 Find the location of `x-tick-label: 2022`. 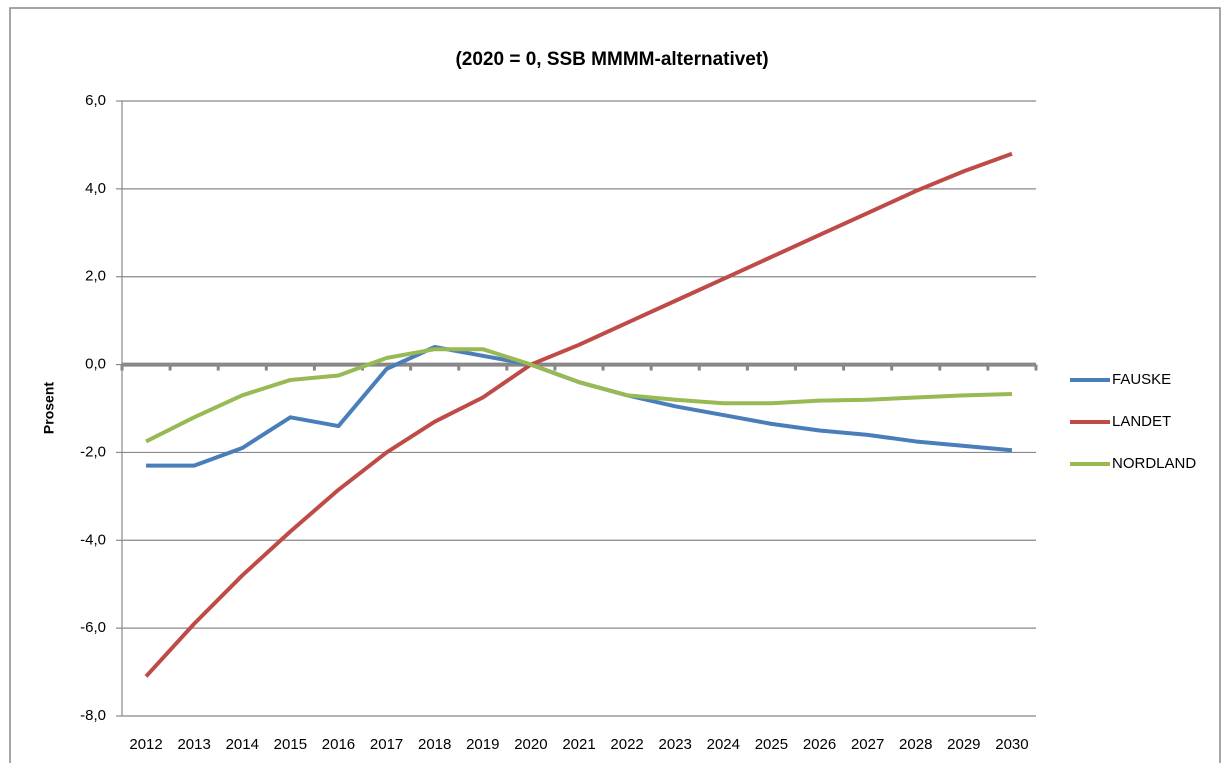

x-tick-label: 2022 is located at coordinates (626, 744).